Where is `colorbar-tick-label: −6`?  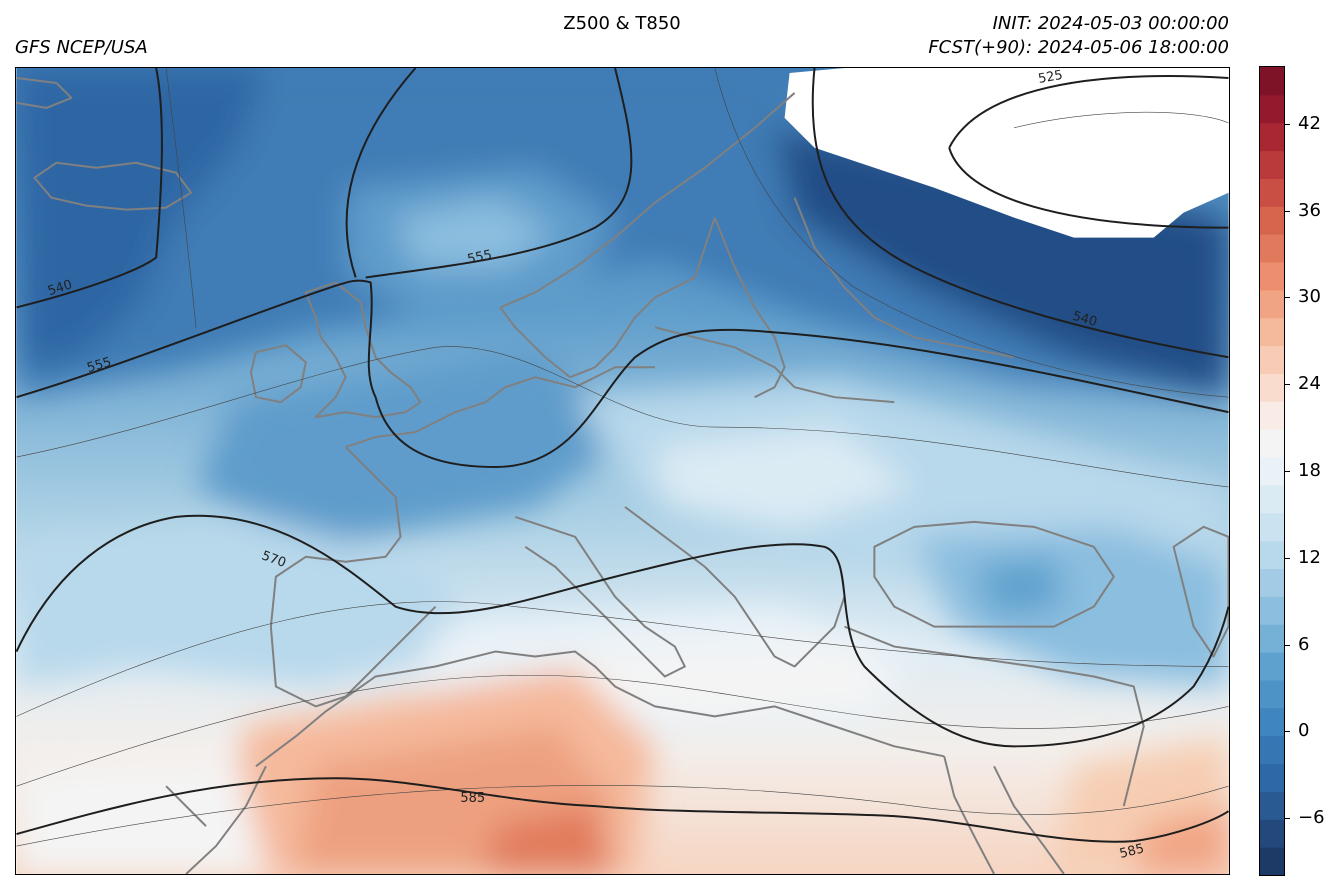
colorbar-tick-label: −6 is located at coordinates (1311, 818).